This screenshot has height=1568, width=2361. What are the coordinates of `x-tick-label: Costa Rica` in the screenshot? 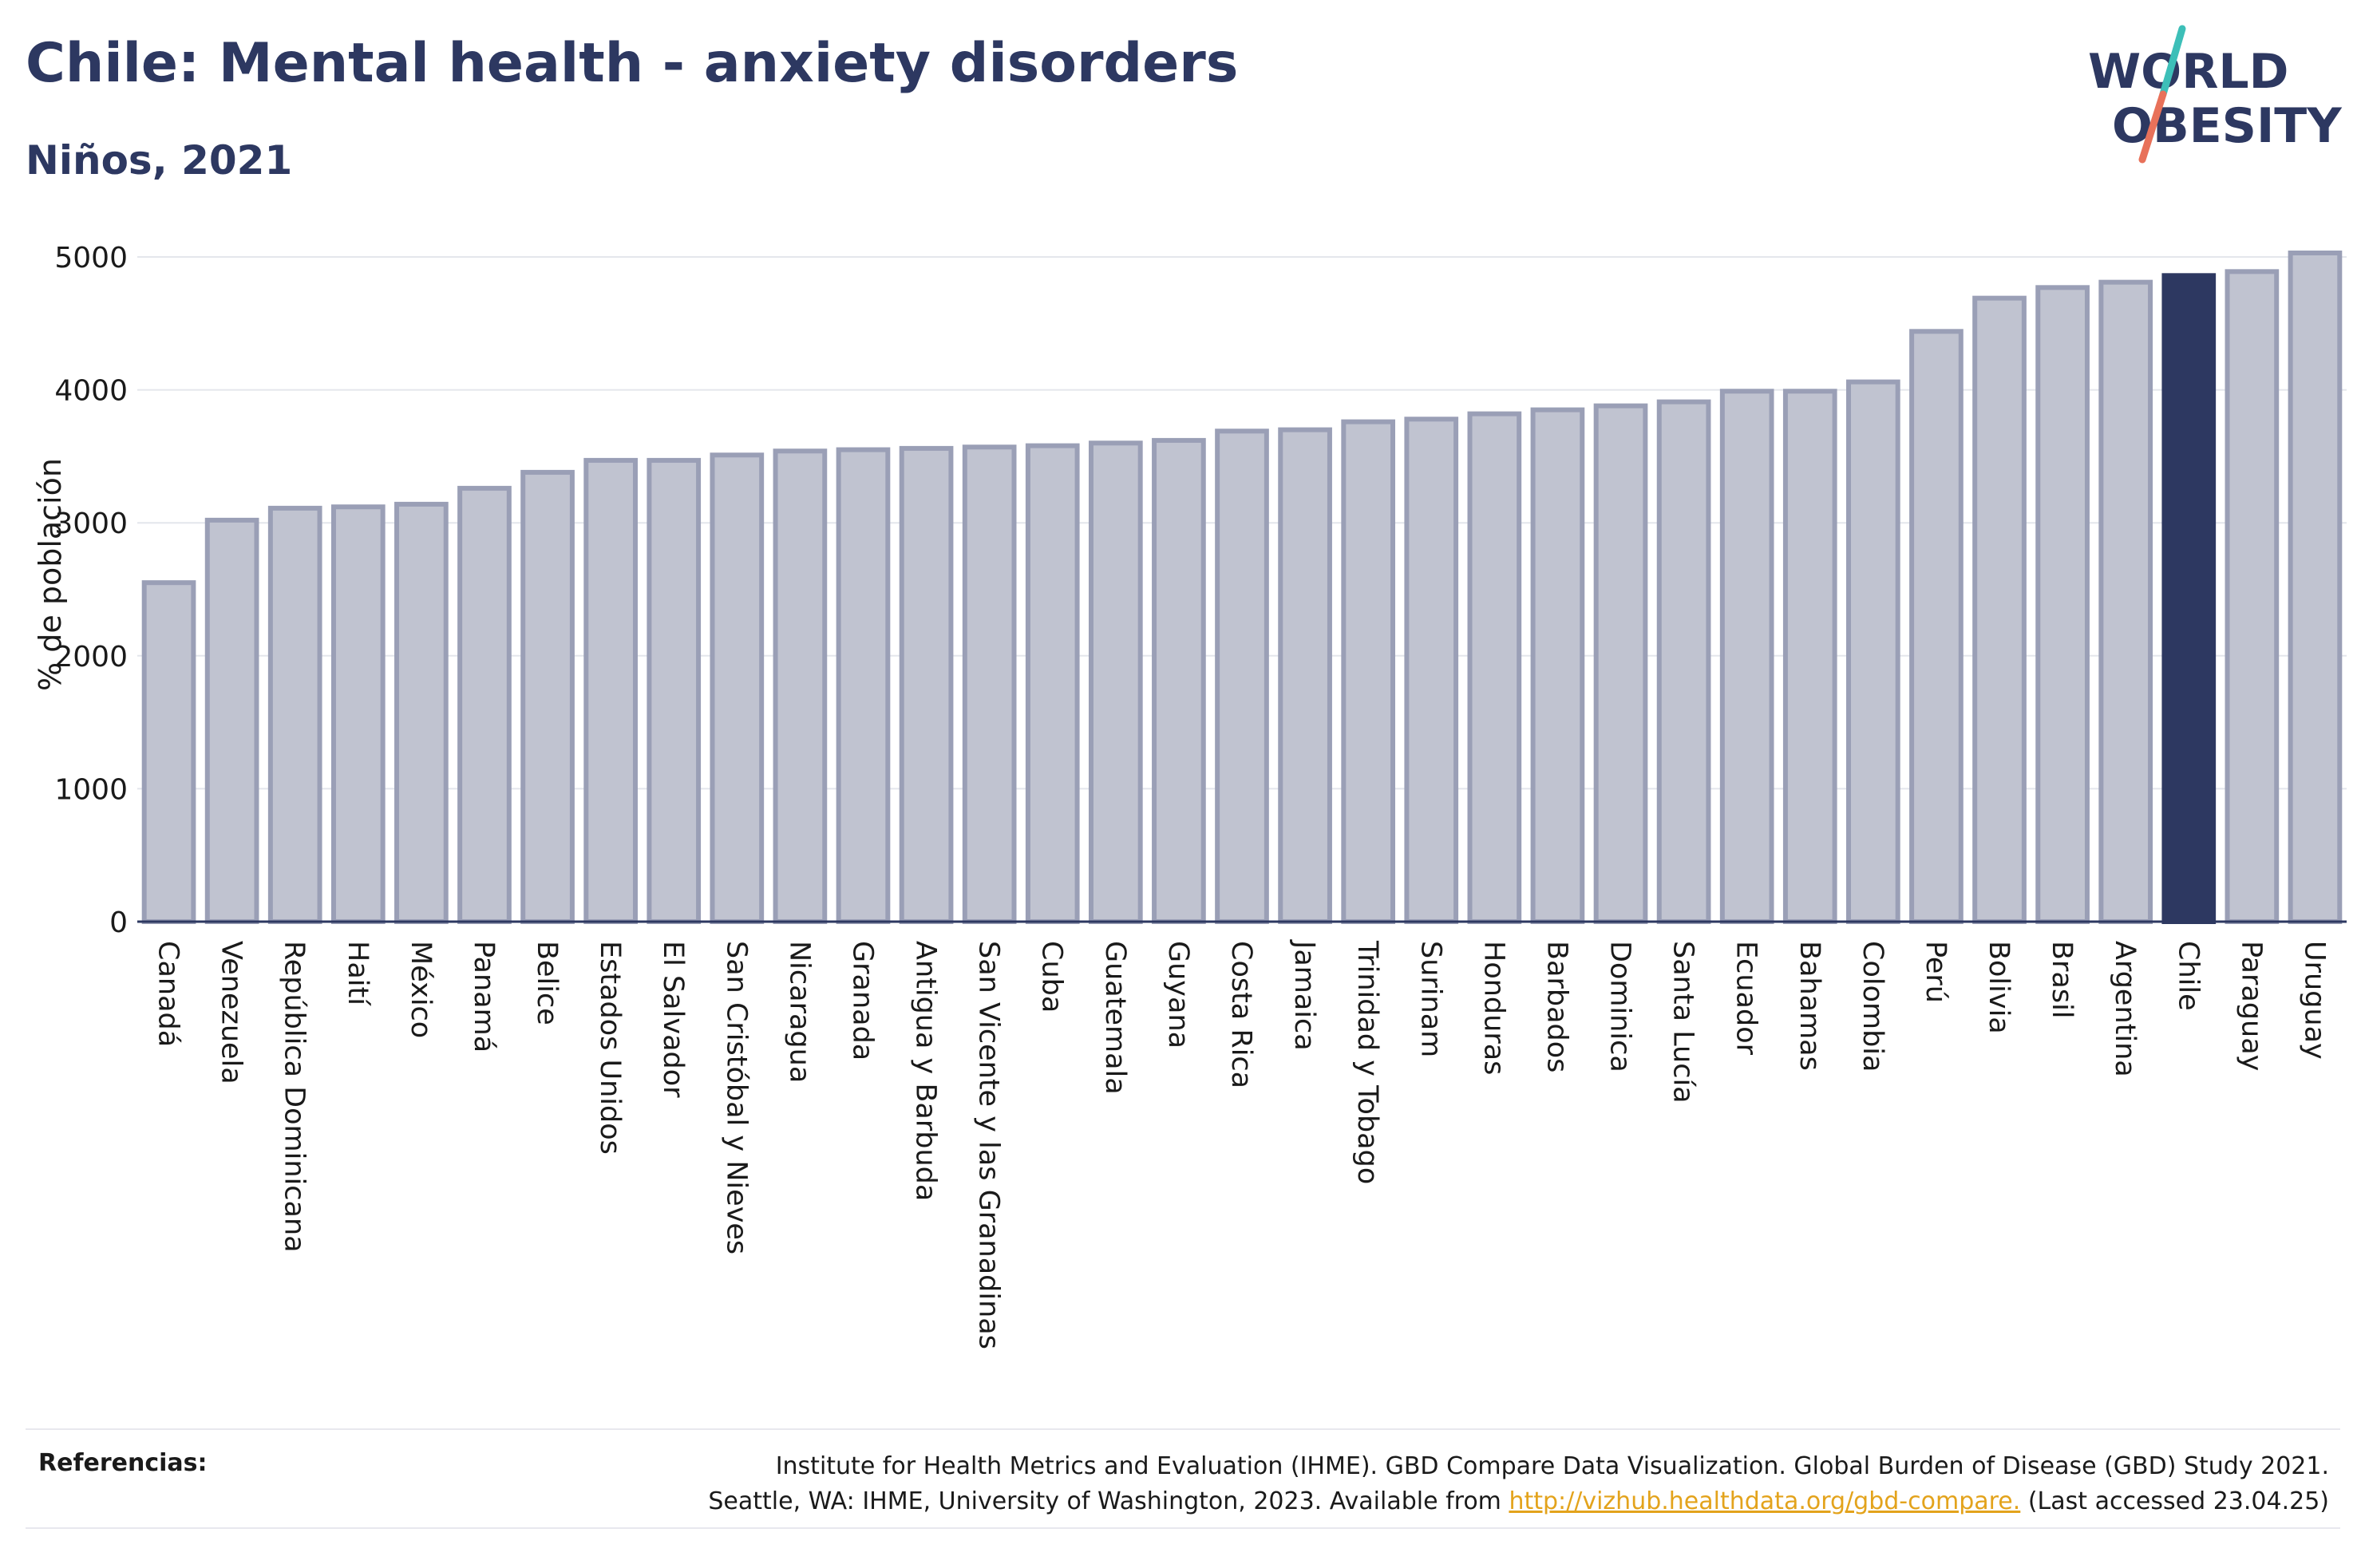 It's located at (1241, 1014).